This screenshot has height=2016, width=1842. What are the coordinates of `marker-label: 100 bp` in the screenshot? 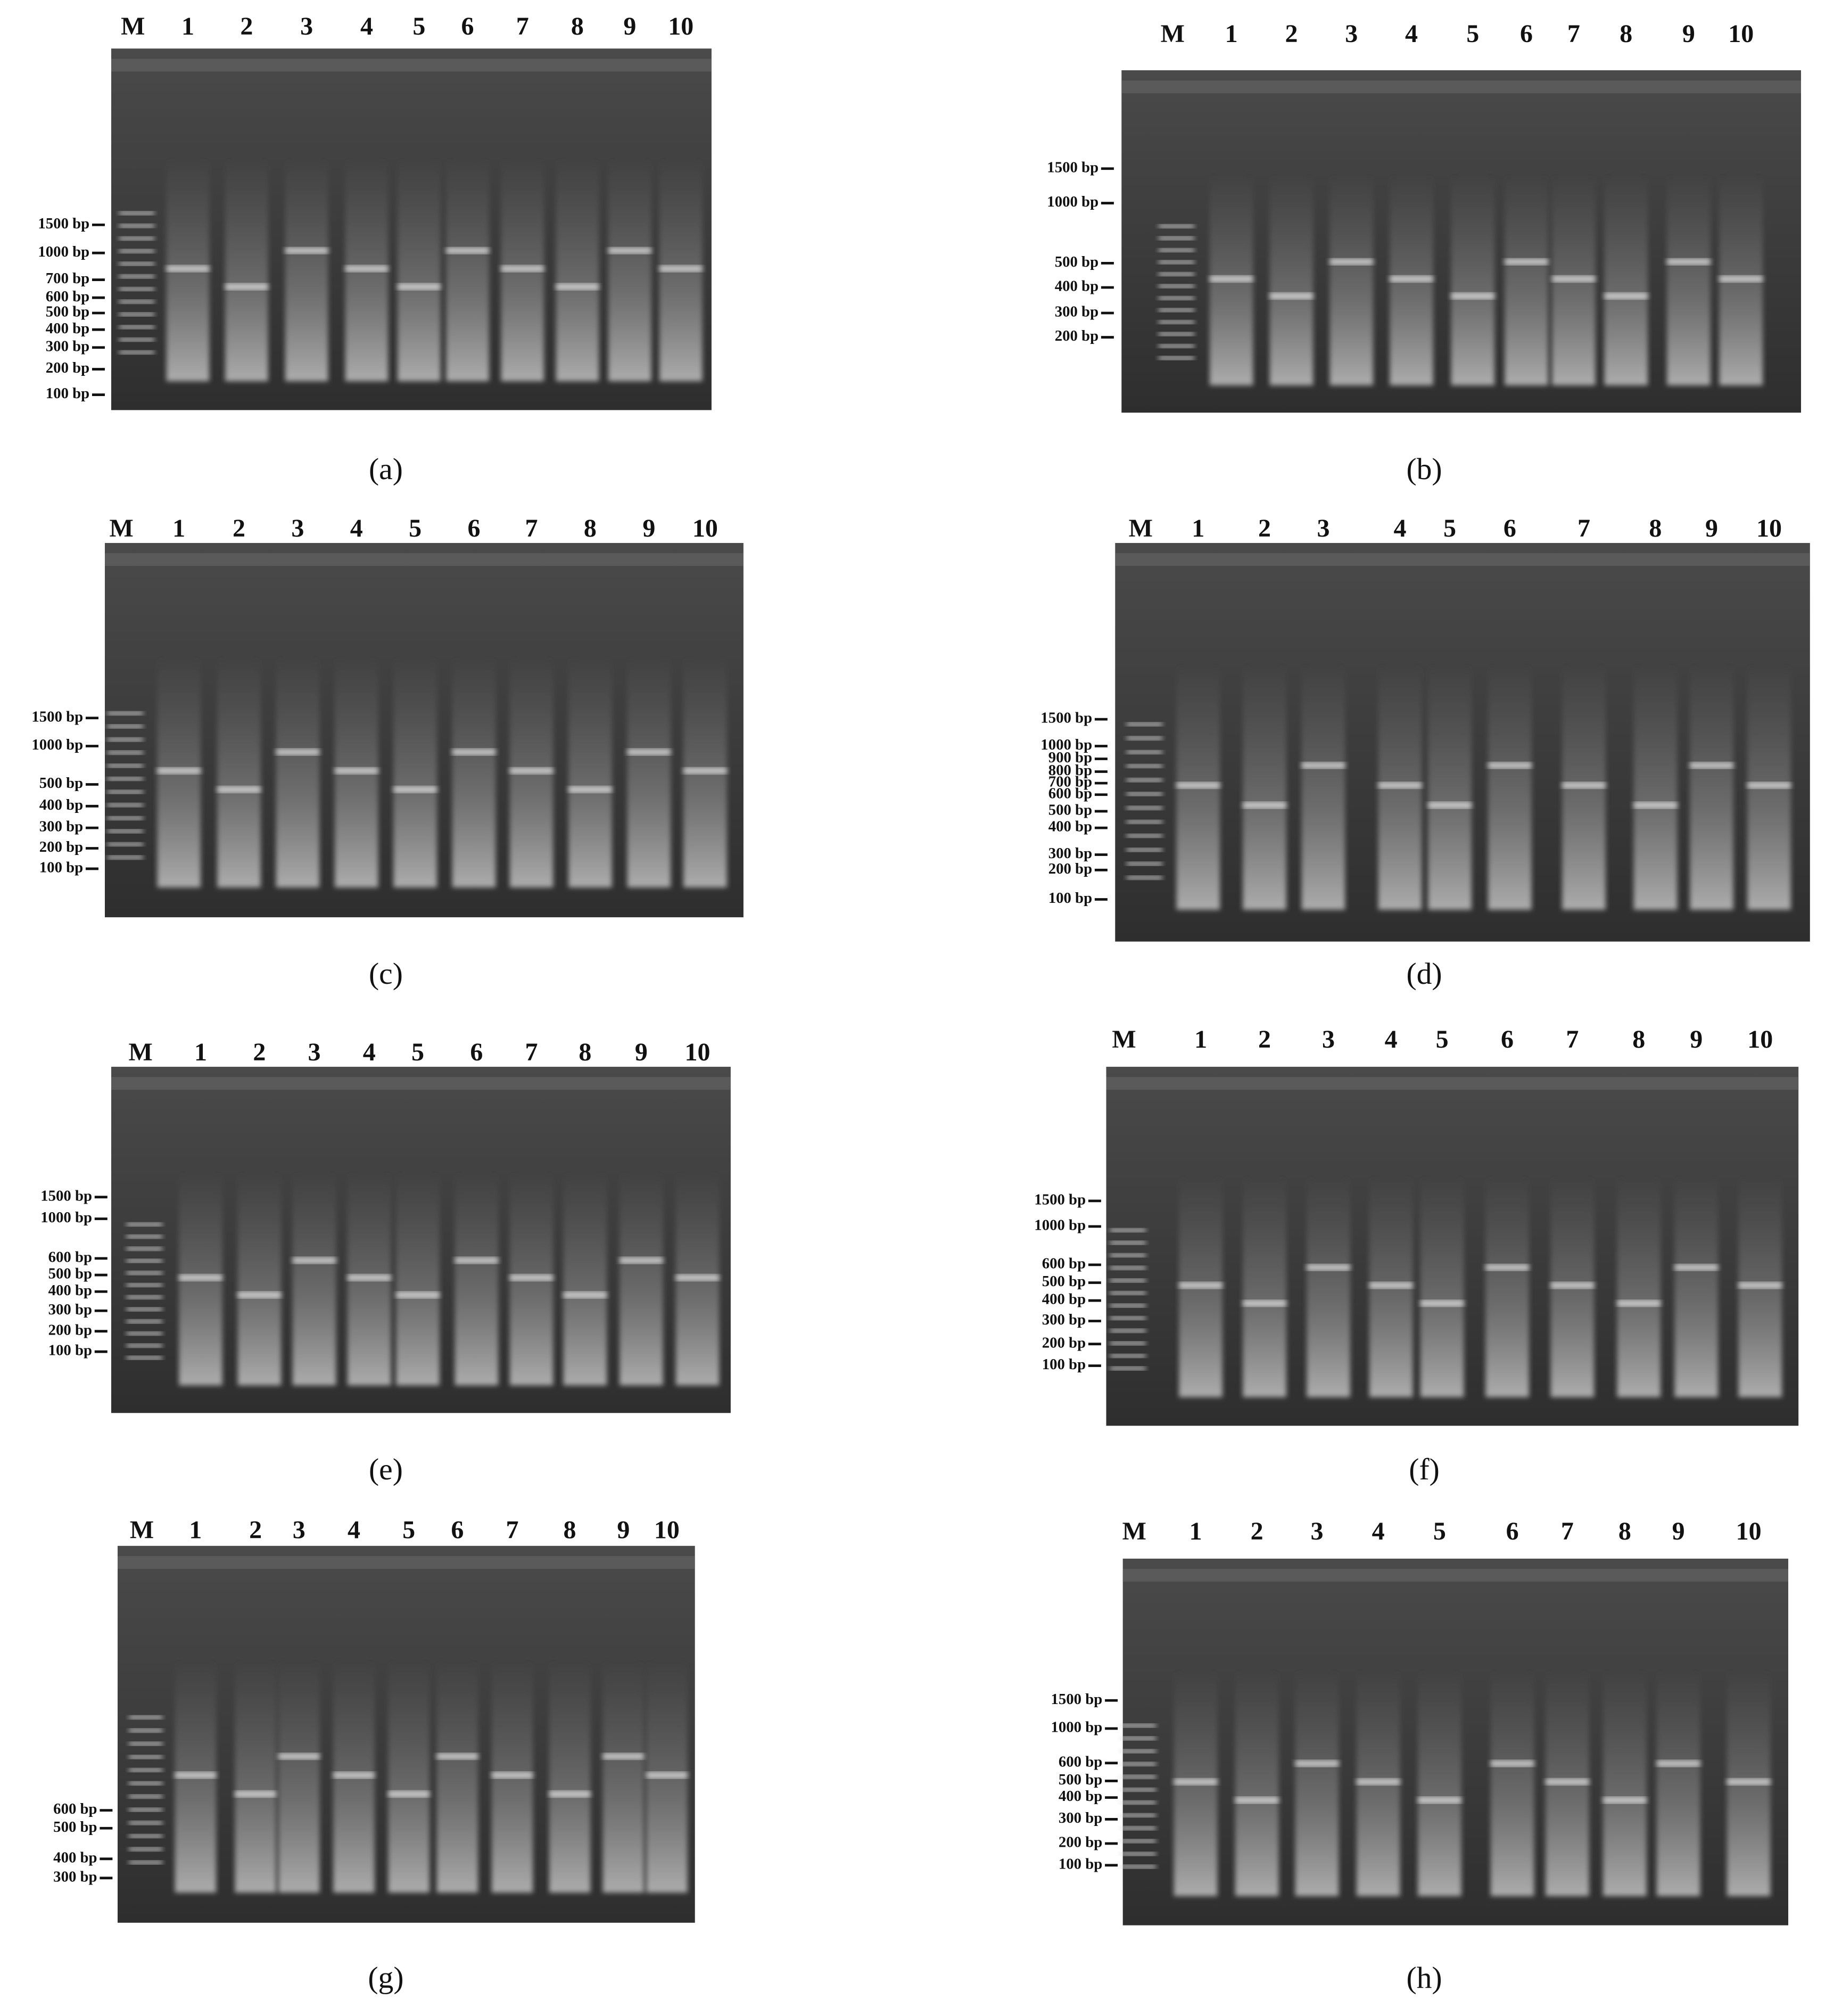 It's located at (61, 867).